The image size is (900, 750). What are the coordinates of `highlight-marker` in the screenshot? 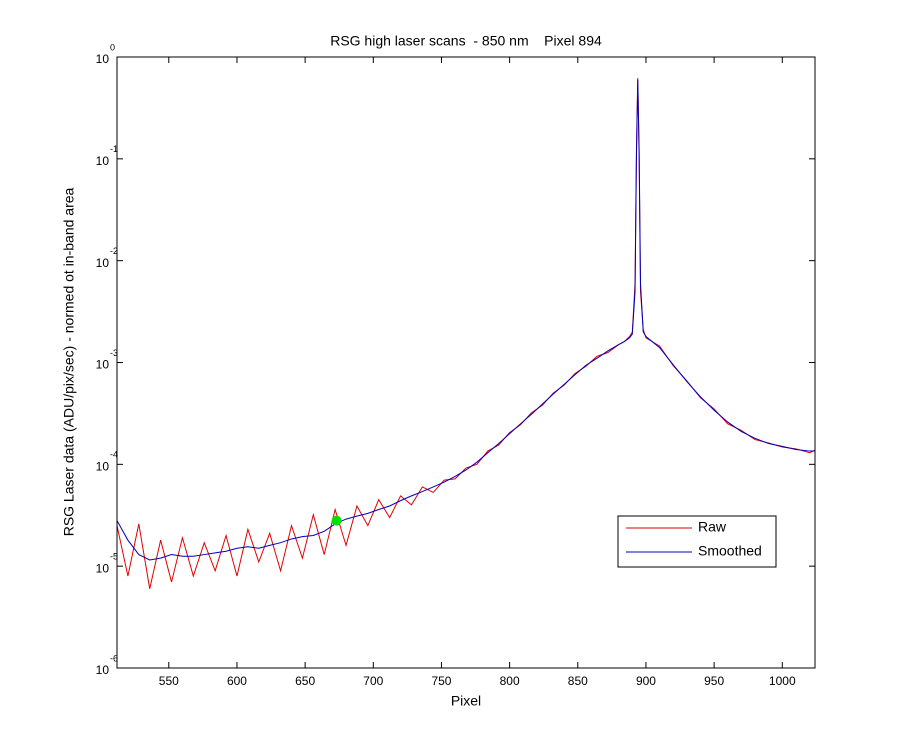 It's located at (336, 520).